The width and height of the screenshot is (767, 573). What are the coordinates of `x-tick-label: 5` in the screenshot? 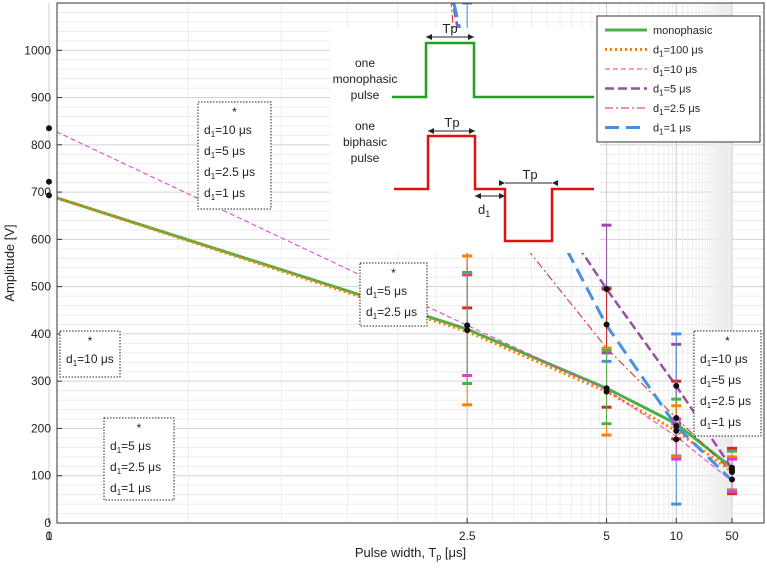 It's located at (606, 536).